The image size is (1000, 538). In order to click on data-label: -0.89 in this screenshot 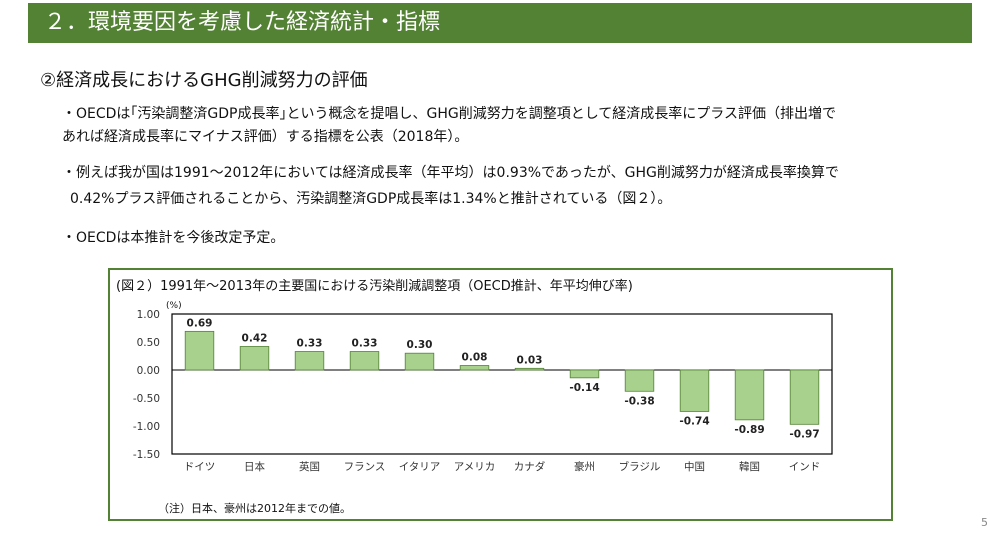, I will do `click(749, 430)`.